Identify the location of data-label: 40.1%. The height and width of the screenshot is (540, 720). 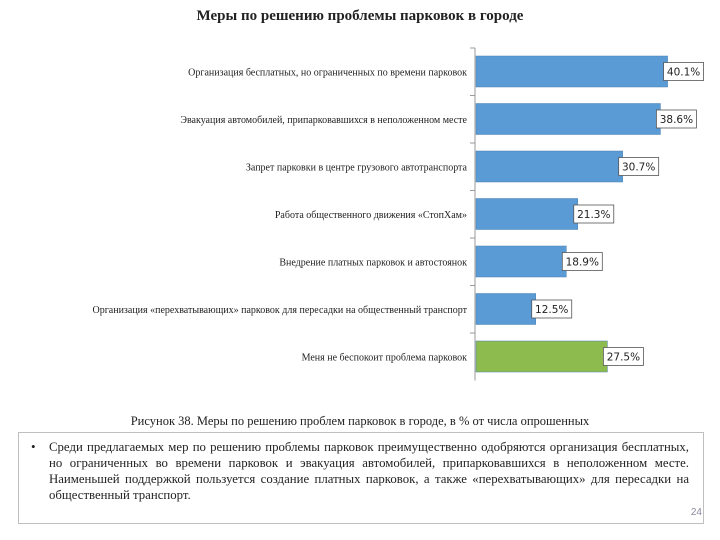
(683, 73).